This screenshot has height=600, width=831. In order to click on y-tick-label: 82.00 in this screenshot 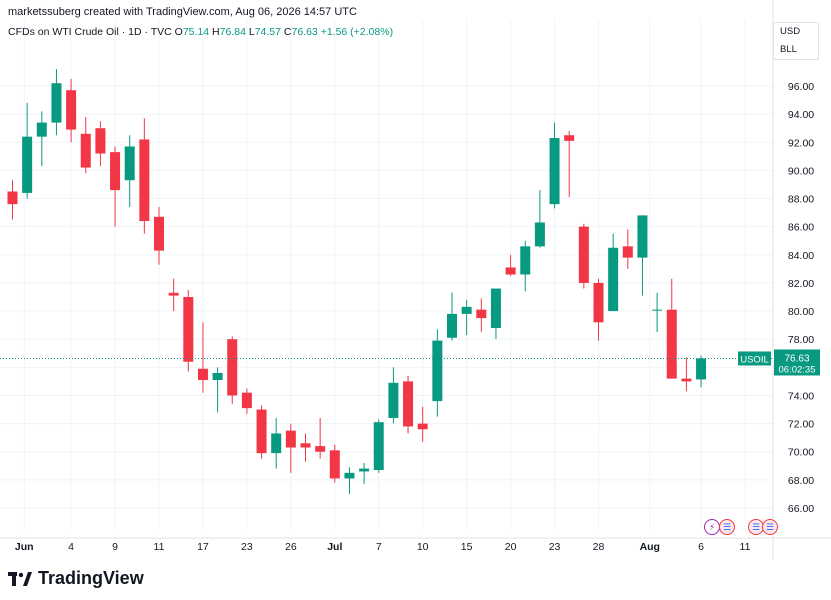, I will do `click(801, 284)`.